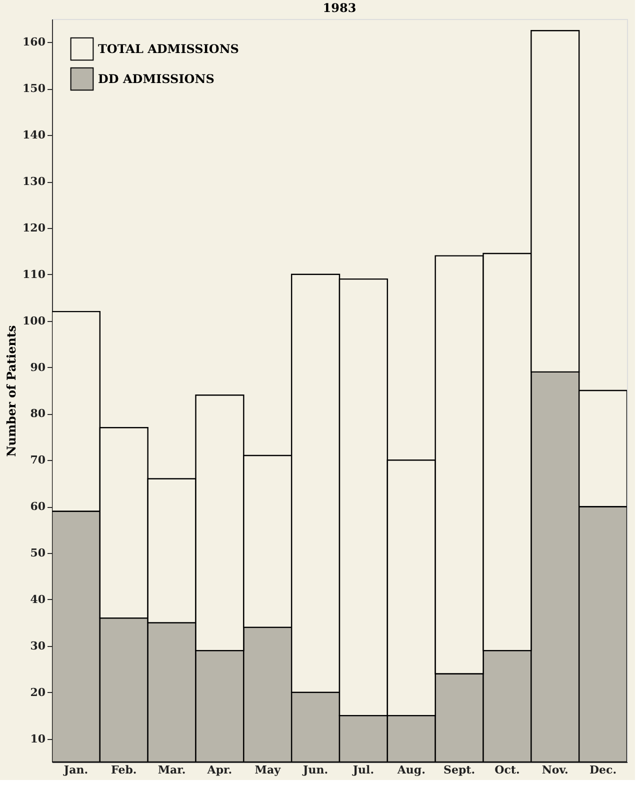 The width and height of the screenshot is (639, 785). I want to click on x-tick-label: Jun., so click(315, 770).